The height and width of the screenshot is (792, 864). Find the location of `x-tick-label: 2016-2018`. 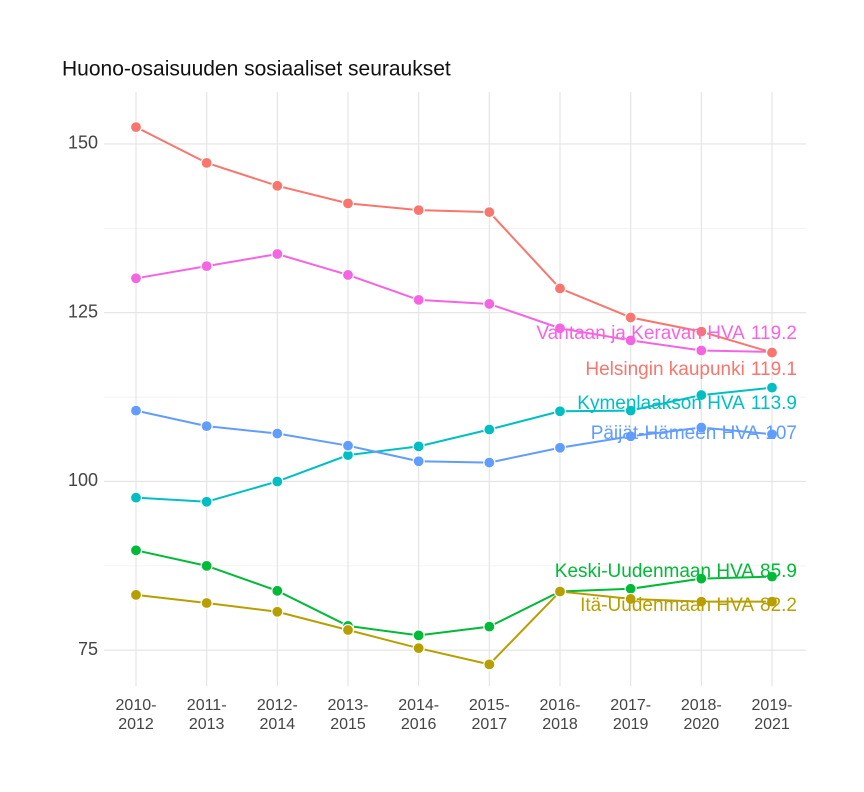

x-tick-label: 2016-2018 is located at coordinates (560, 715).